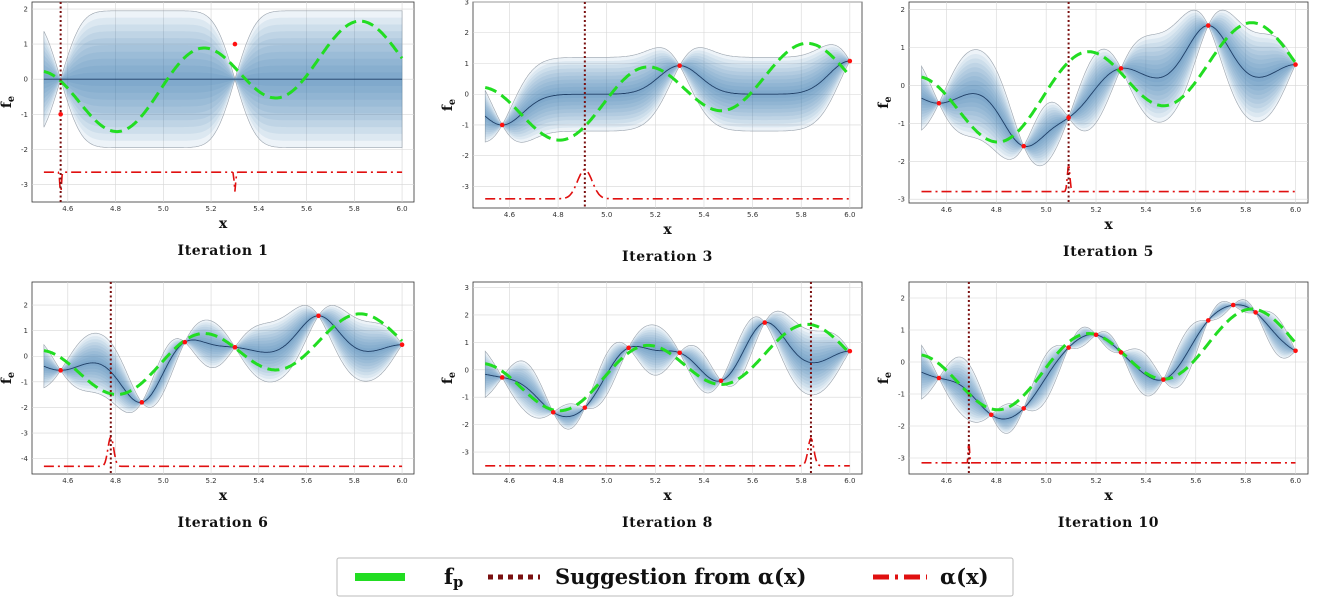 The width and height of the screenshot is (1331, 598). I want to click on legend-label-suggestion: Suggestion from α(x), so click(680, 576).